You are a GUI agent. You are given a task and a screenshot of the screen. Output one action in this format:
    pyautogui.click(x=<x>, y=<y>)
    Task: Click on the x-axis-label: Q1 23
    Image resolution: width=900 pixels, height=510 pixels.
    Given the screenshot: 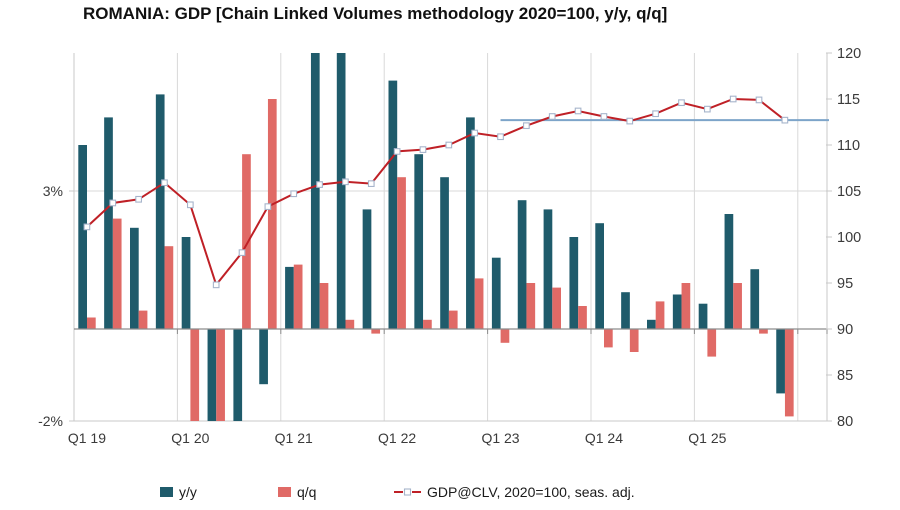 What is the action you would take?
    pyautogui.click(x=500, y=438)
    